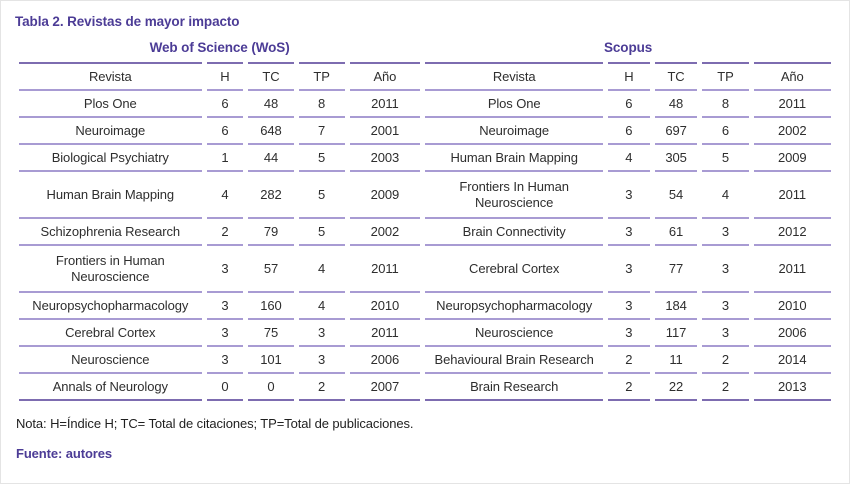 This screenshot has width=850, height=484. What do you see at coordinates (271, 269) in the screenshot?
I see `value-cell: 57` at bounding box center [271, 269].